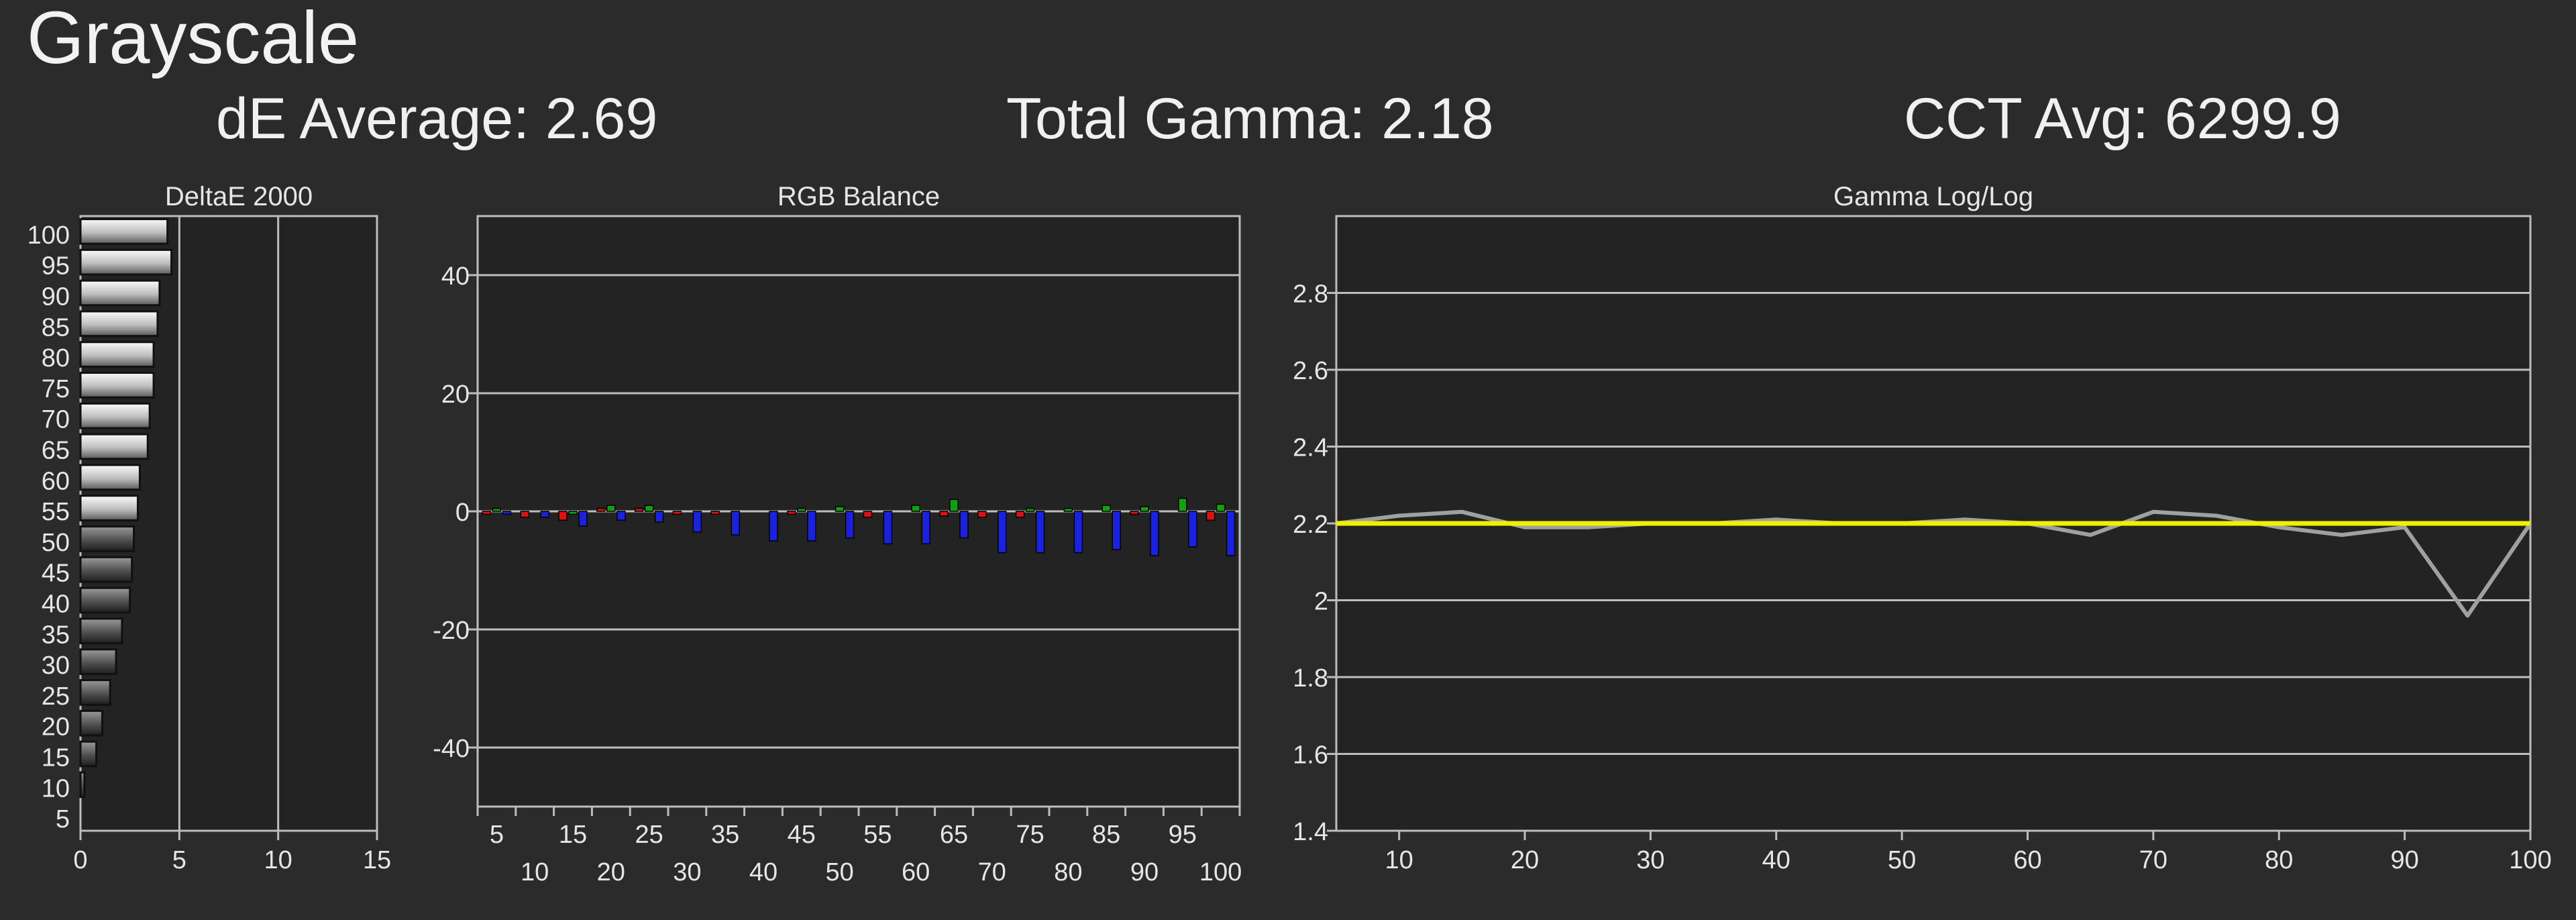  I want to click on rgb-chart-title: RGB Balance, so click(858, 196).